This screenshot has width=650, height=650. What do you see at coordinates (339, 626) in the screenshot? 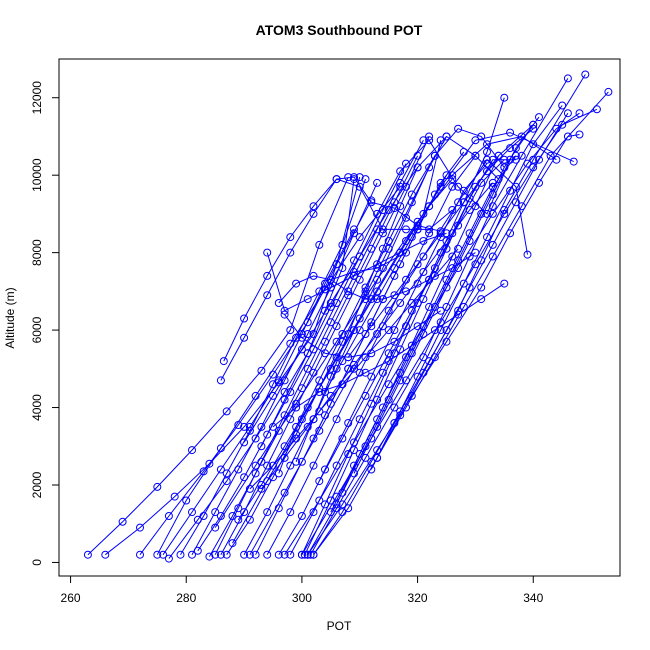
I see `x-axis-label: POT` at bounding box center [339, 626].